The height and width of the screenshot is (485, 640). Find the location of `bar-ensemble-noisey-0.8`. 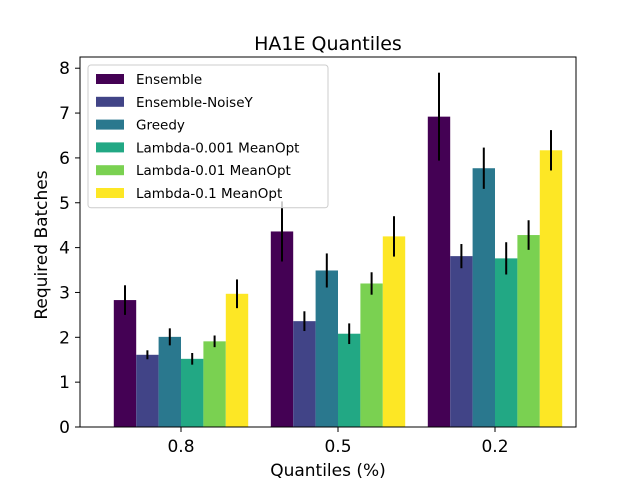

bar-ensemble-noisey-0.8 is located at coordinates (147, 390).